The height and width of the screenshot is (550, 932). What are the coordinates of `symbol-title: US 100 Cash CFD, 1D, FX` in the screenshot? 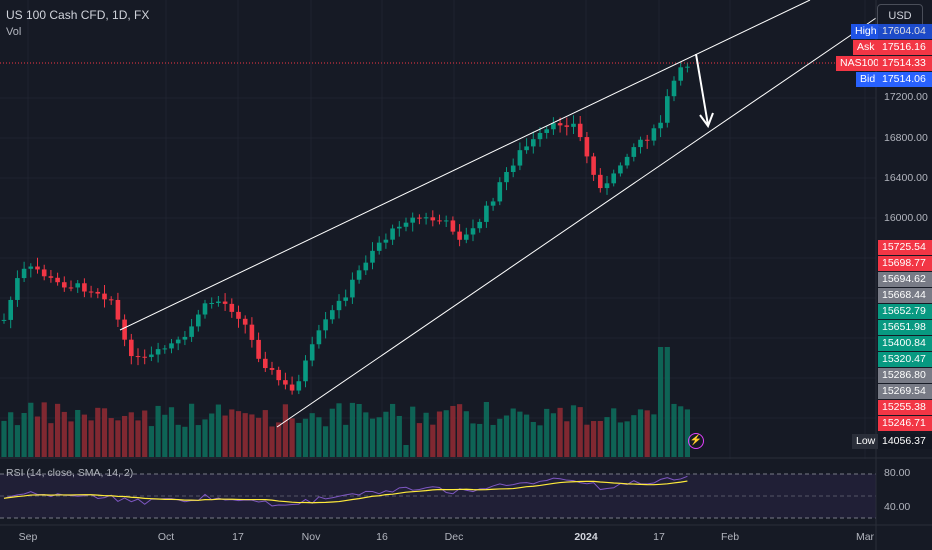 It's located at (78, 15).